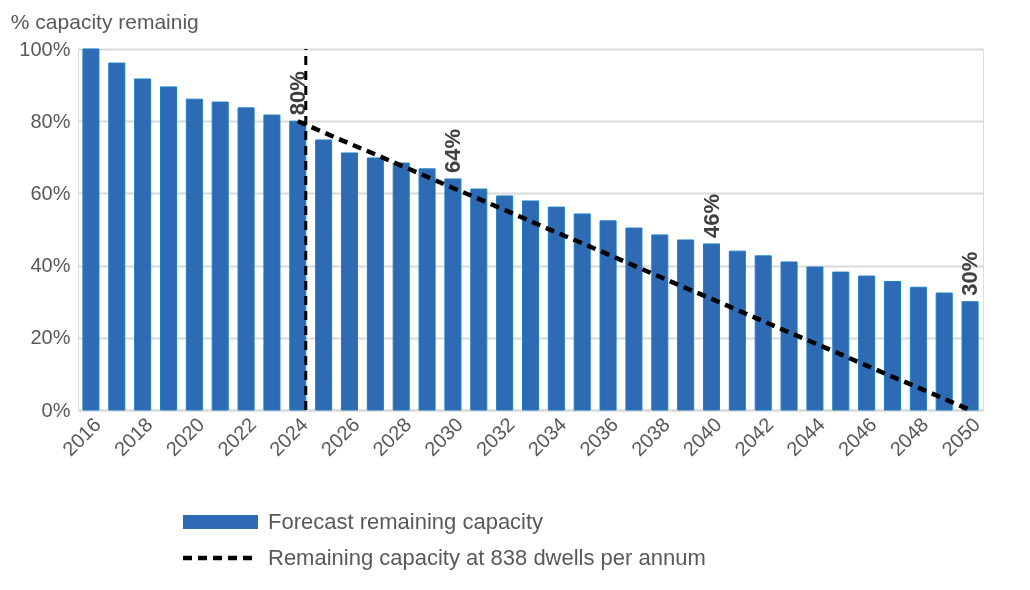 Image resolution: width=1030 pixels, height=590 pixels. I want to click on y-tick-label: 20%, so click(50, 337).